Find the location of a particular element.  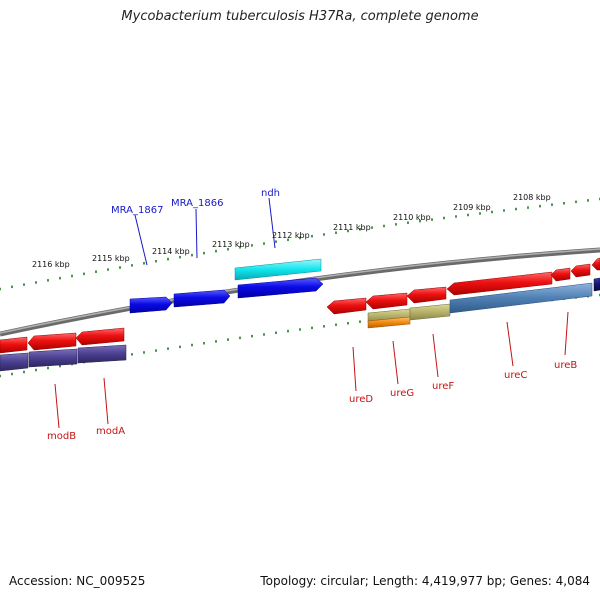

feature-navy is located at coordinates (596, 284).